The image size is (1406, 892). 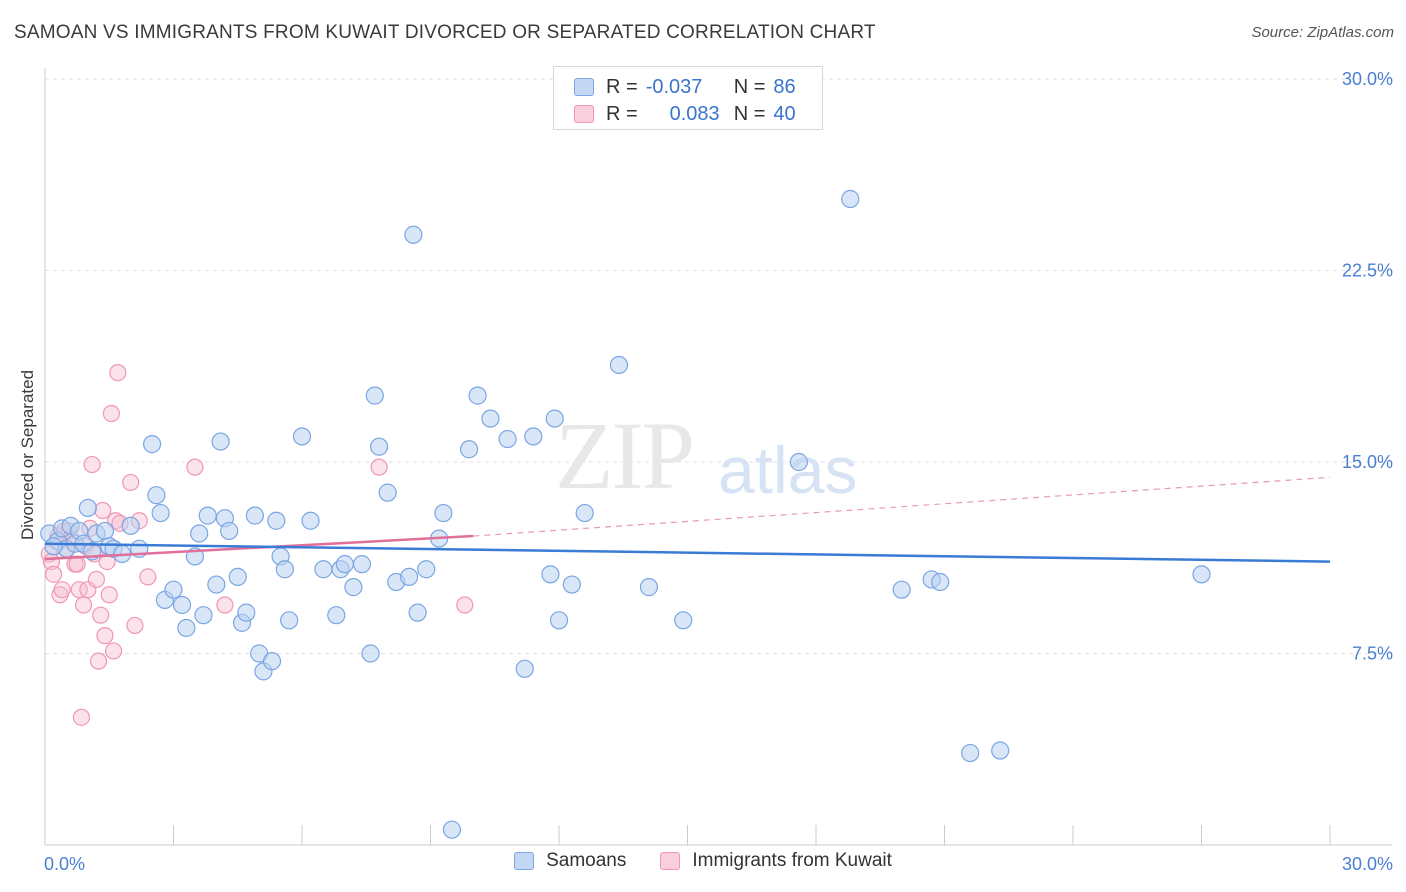 What do you see at coordinates (584, 114) in the screenshot?
I see `kuwait-swatch` at bounding box center [584, 114].